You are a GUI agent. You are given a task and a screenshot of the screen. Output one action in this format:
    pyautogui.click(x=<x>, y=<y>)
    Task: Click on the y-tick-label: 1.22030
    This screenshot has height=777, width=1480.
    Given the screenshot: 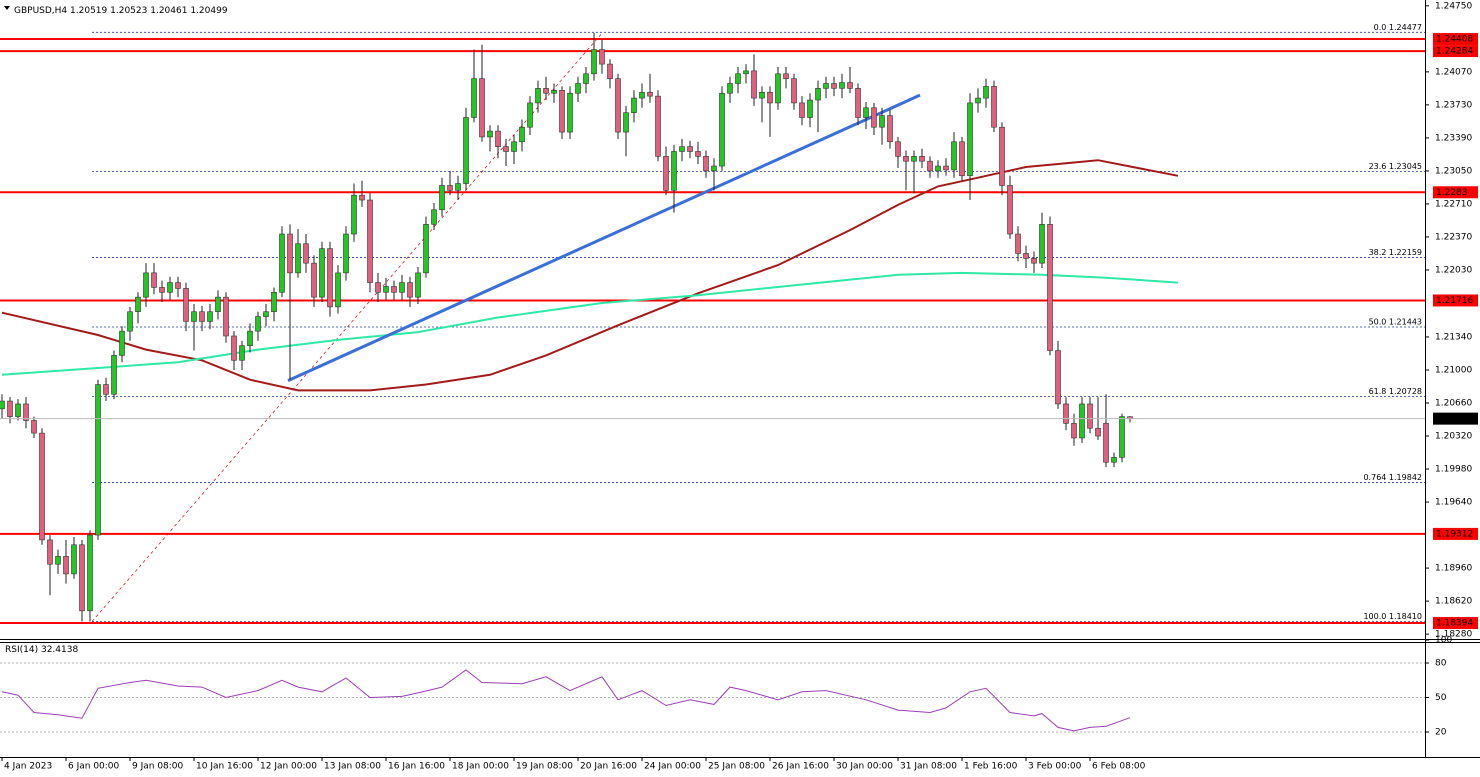 What is the action you would take?
    pyautogui.click(x=1453, y=270)
    